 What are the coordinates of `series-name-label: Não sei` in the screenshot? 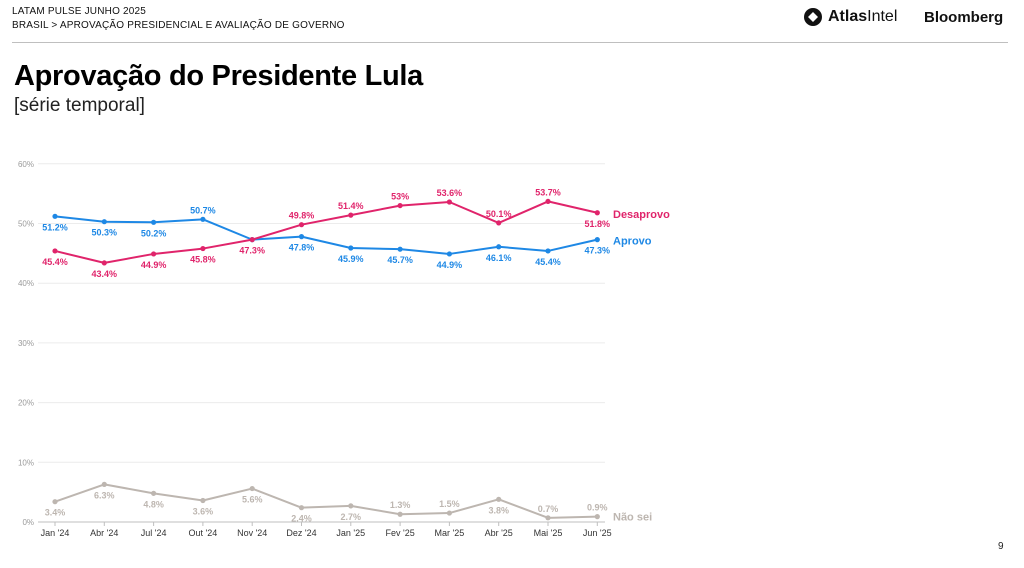 It's located at (632, 518).